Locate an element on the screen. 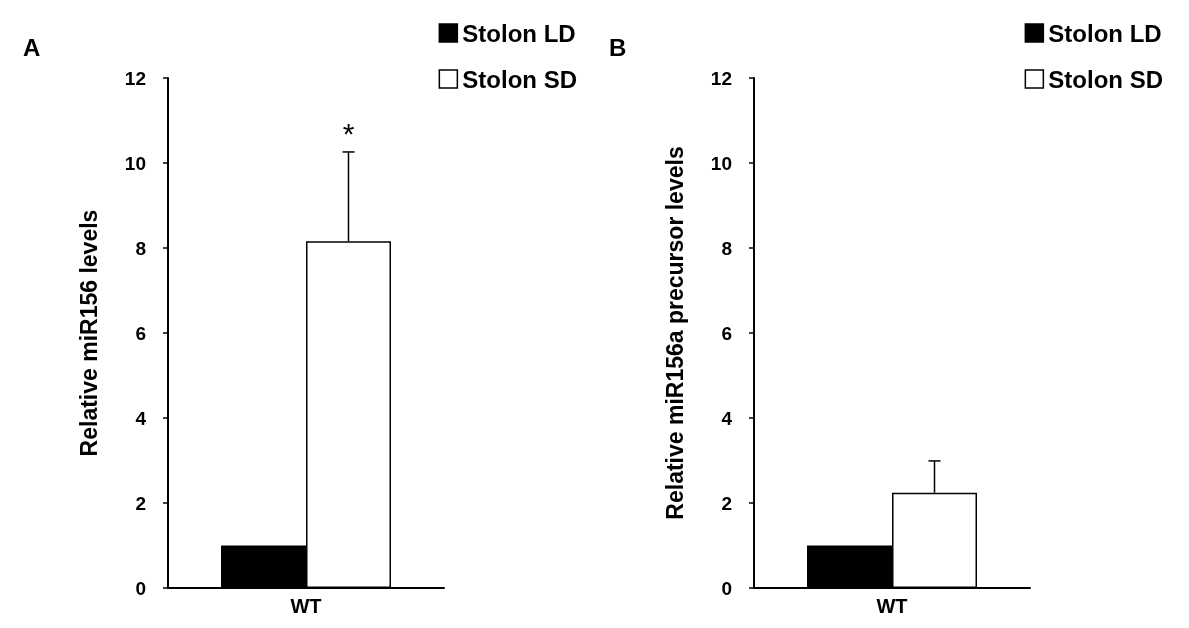 This screenshot has width=1189, height=628. chart-title: A is located at coordinates (32, 47).